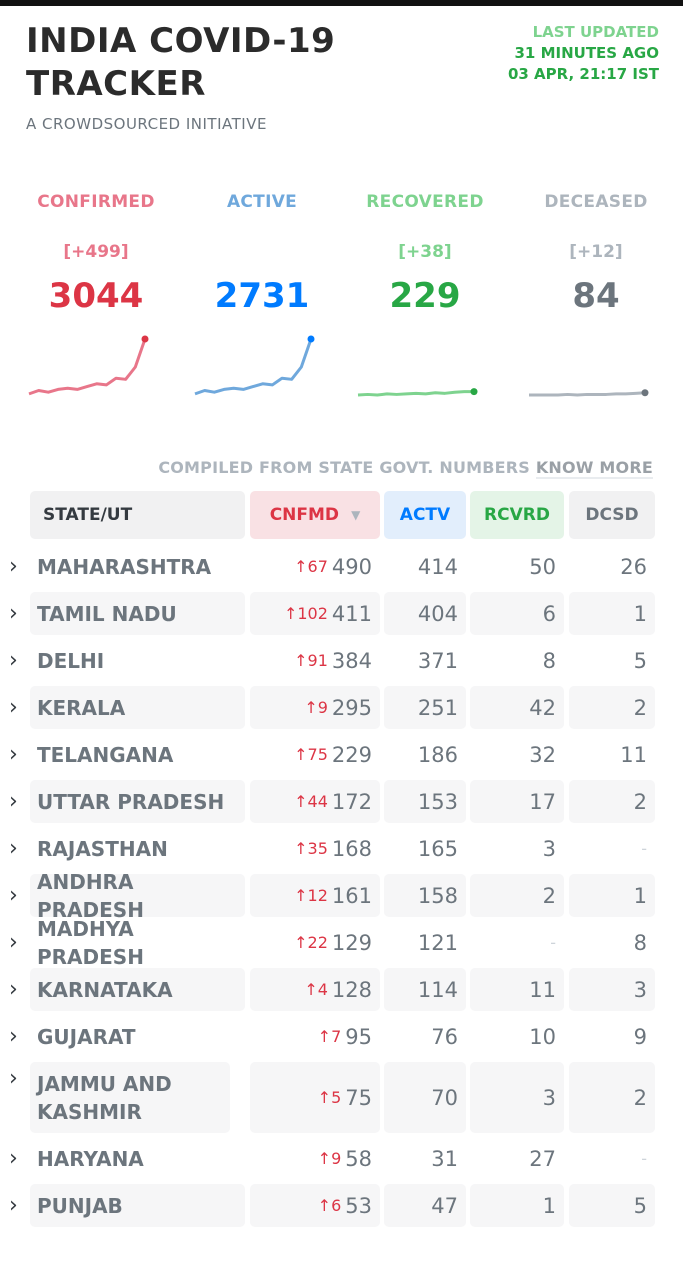 Image resolution: width=683 pixels, height=1280 pixels. Describe the element at coordinates (137, 515) in the screenshot. I see `header-state: STATE/UT` at that location.